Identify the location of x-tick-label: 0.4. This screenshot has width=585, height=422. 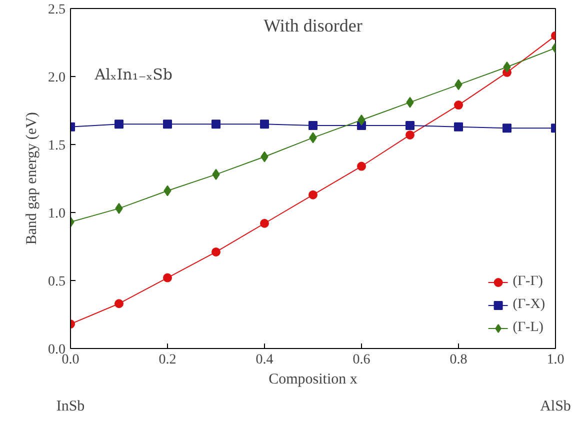
(265, 360).